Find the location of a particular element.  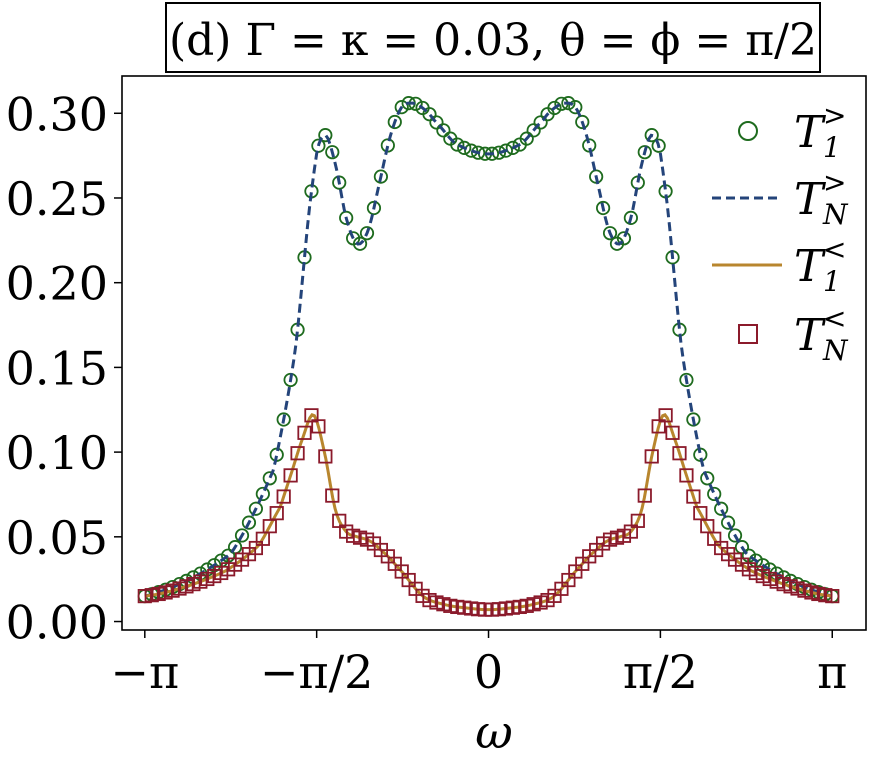

y-tick-label: 0.10 is located at coordinates (57, 453).